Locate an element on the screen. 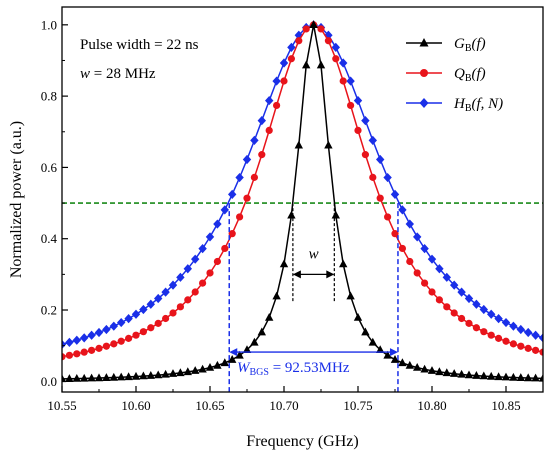 The image size is (550, 466). legend-marker-H is located at coordinates (424, 103).